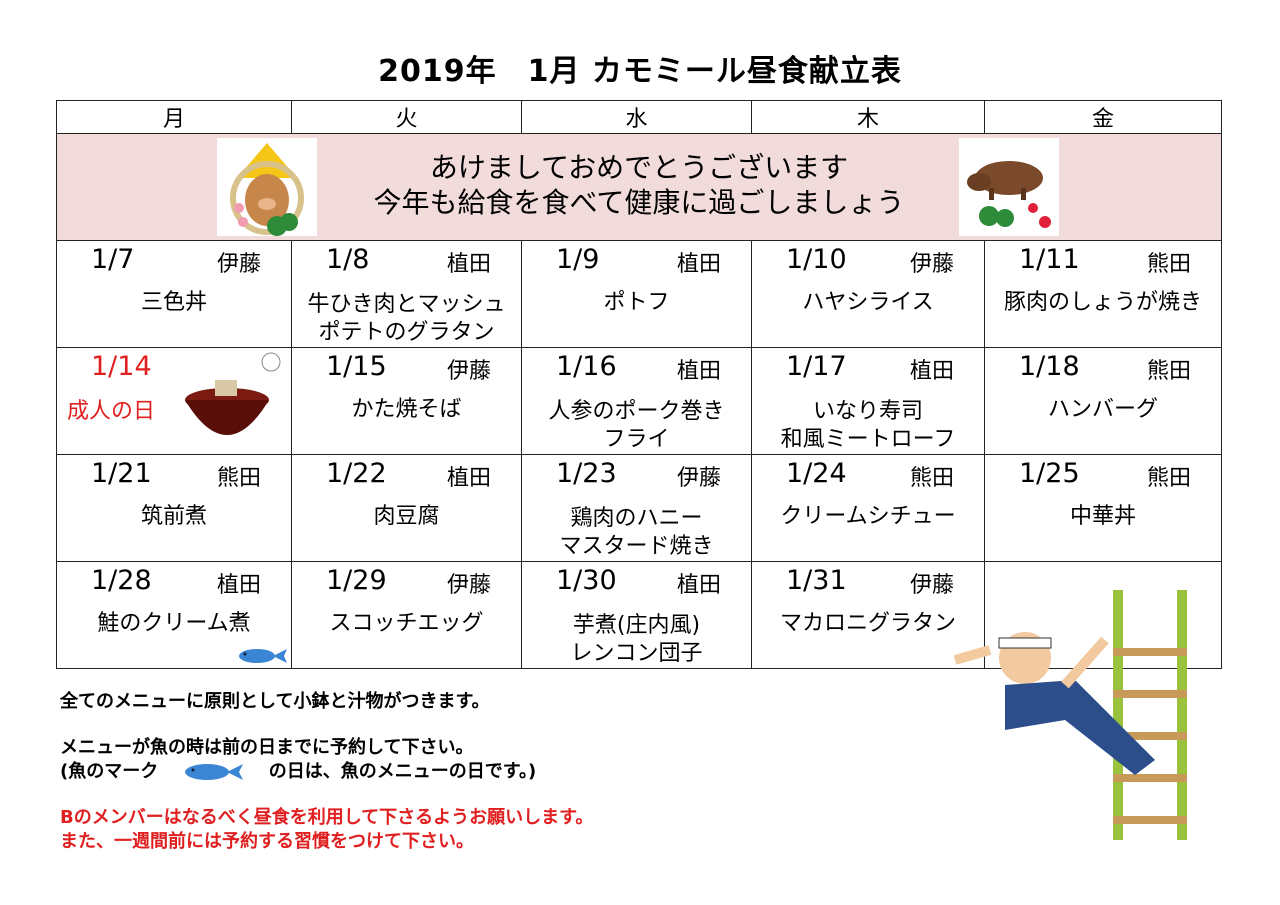  I want to click on greeting-line-1: あけましておめでとうございます, so click(639, 167).